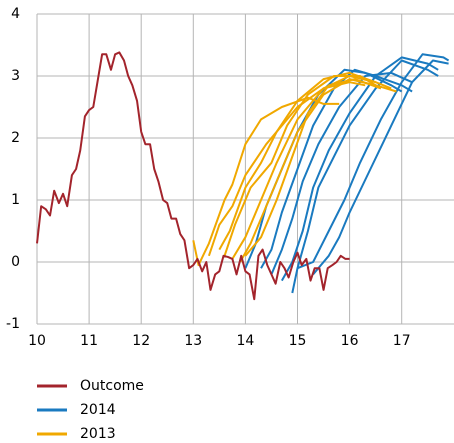  Describe the element at coordinates (15, 262) in the screenshot. I see `y-tick-label: 0` at that location.